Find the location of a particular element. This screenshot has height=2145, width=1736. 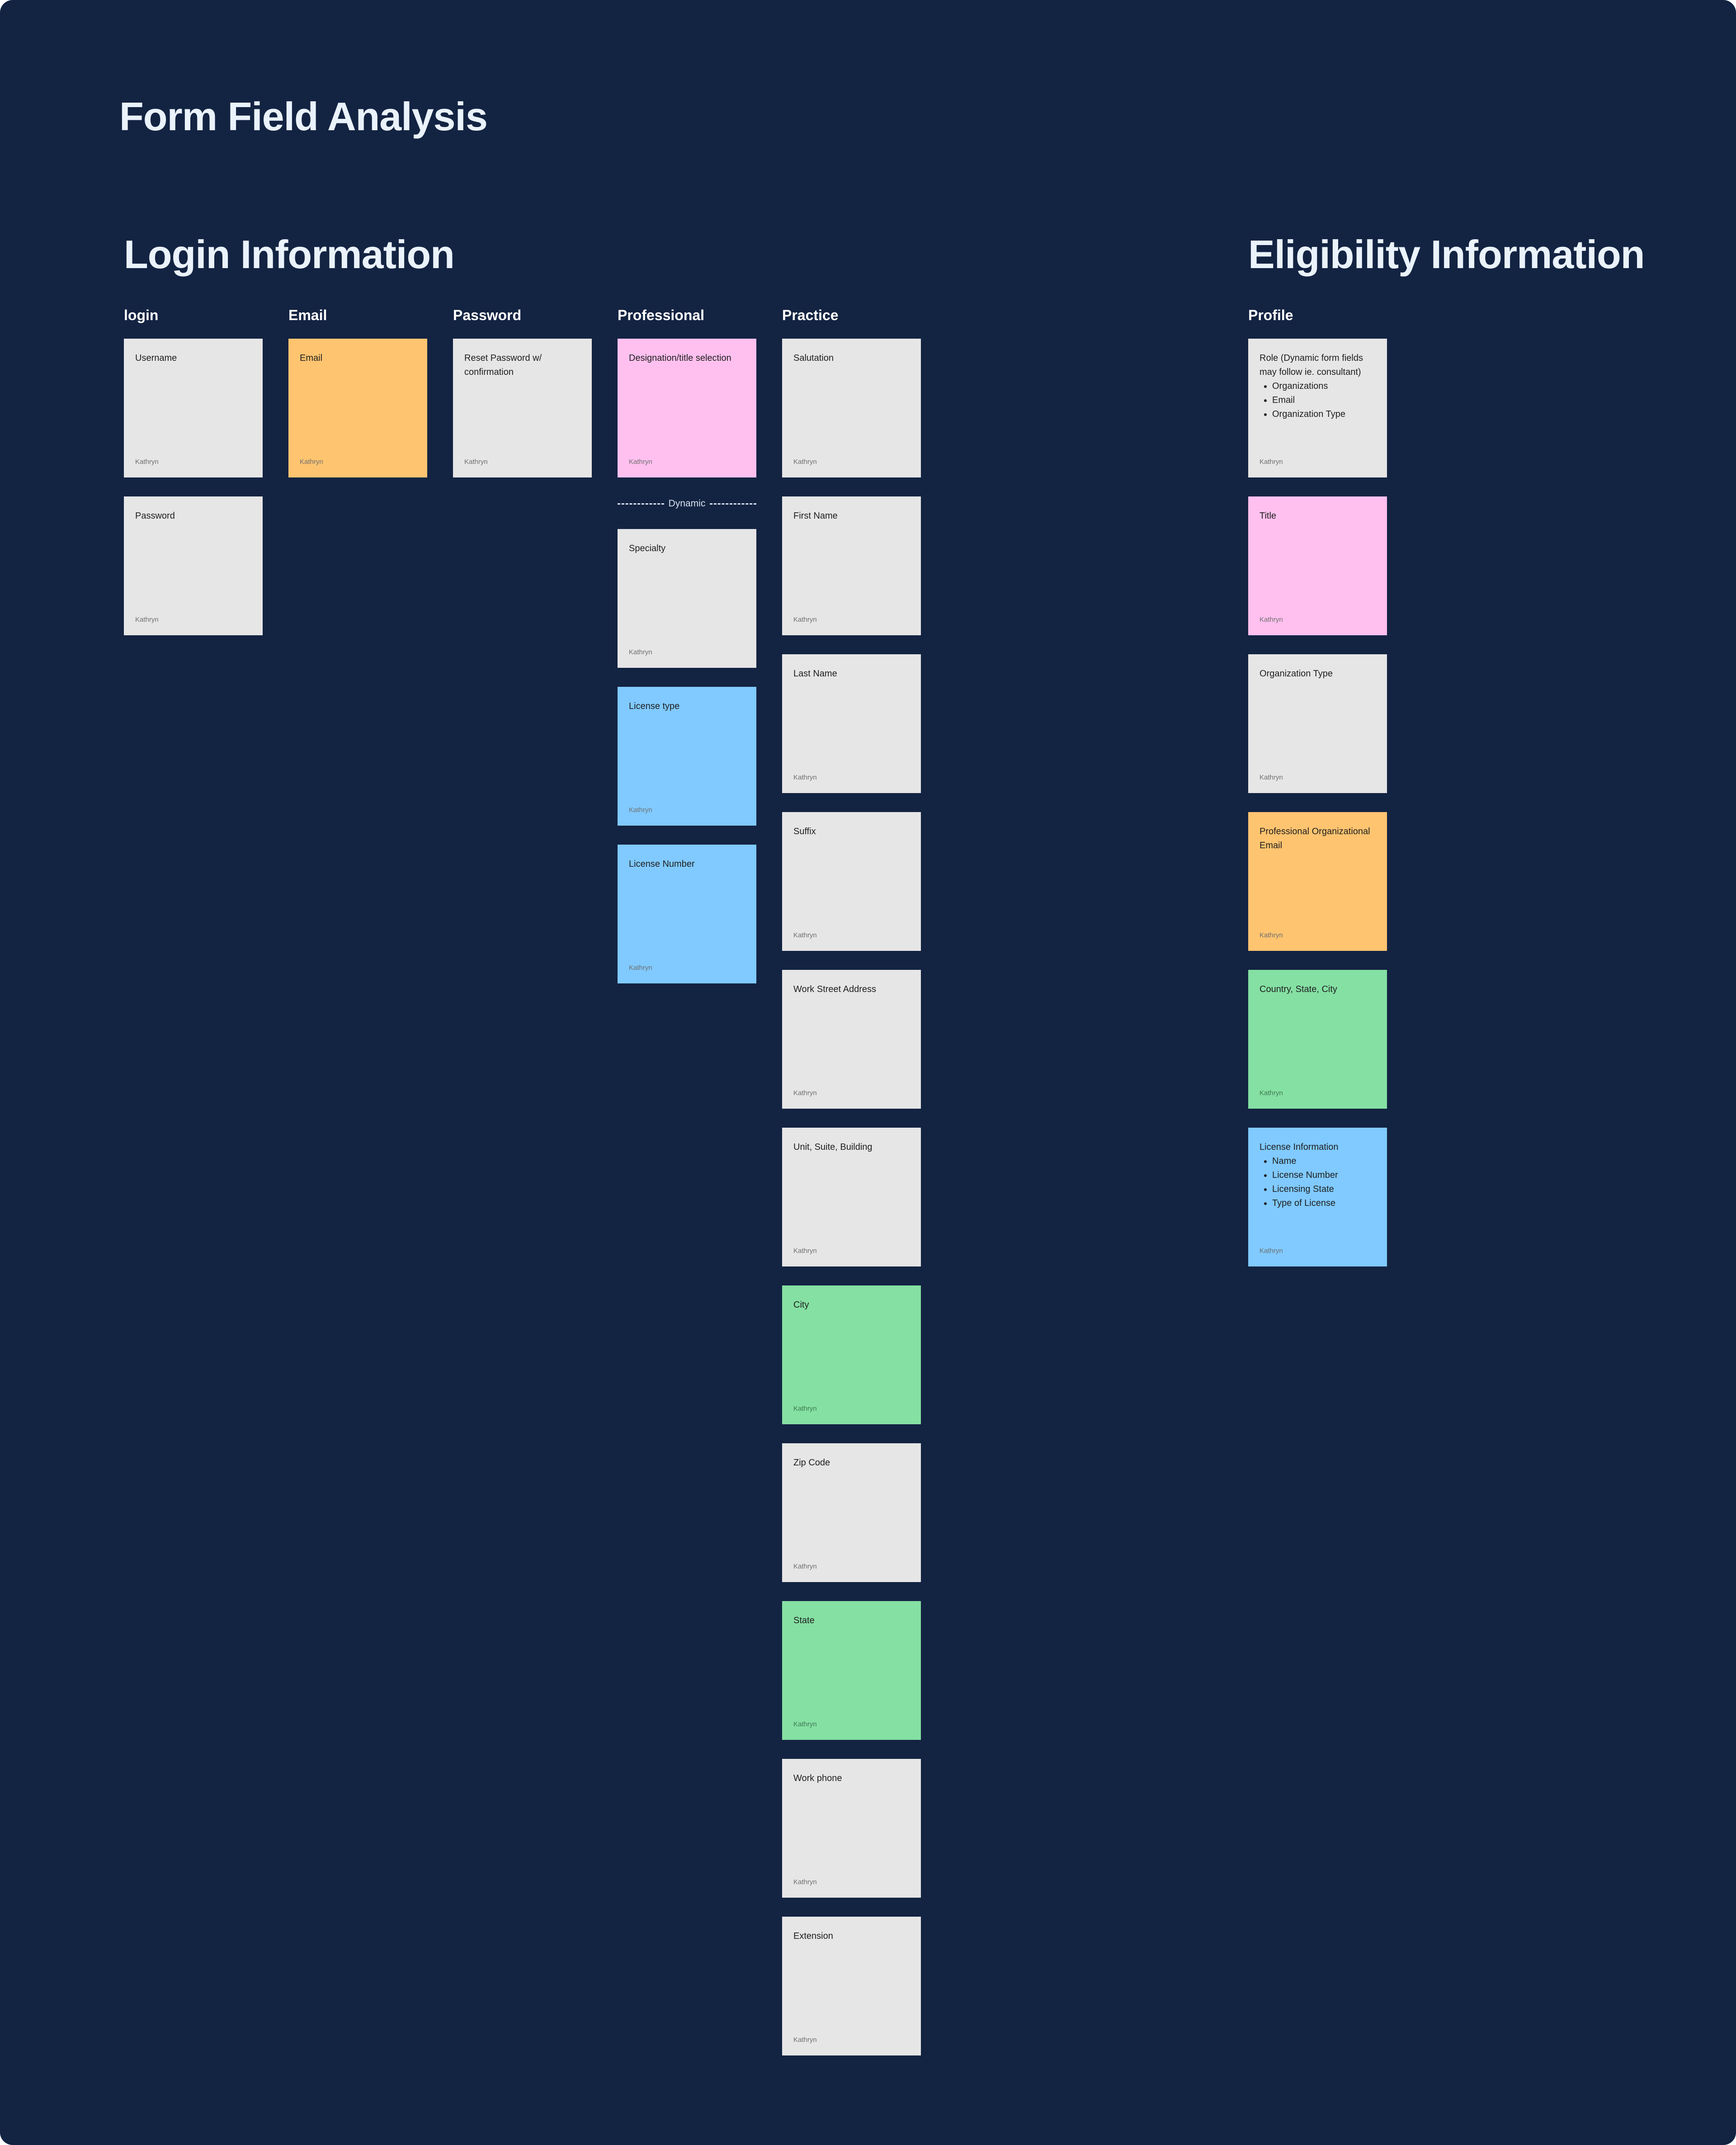

sticky-note-bullet: Organization Type is located at coordinates (1324, 414).